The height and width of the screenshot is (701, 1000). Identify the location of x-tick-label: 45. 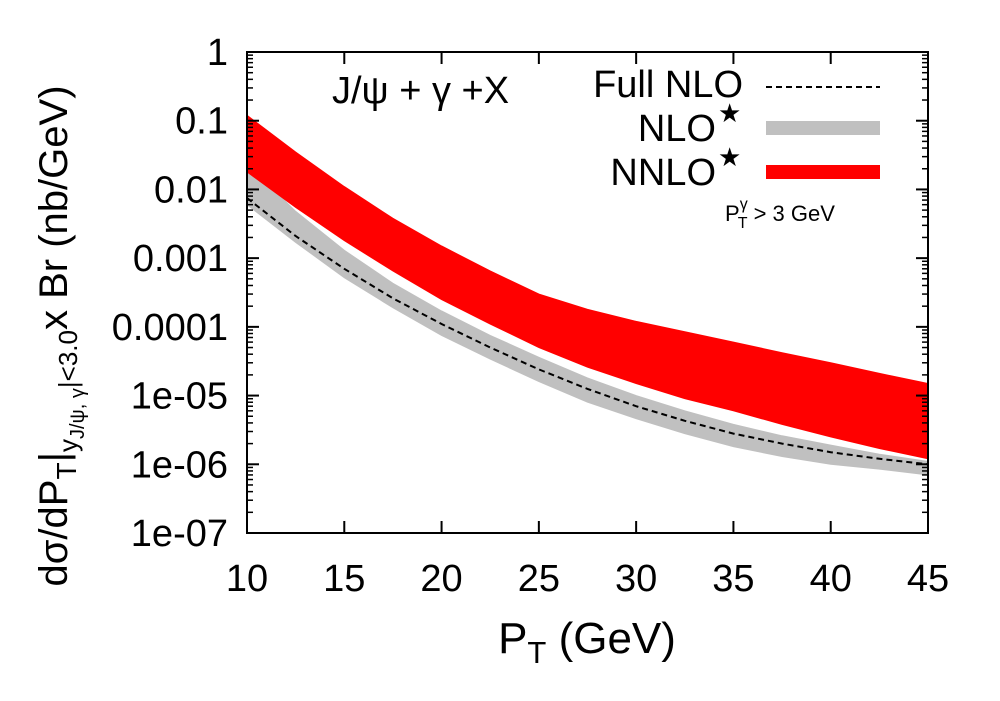
(928, 579).